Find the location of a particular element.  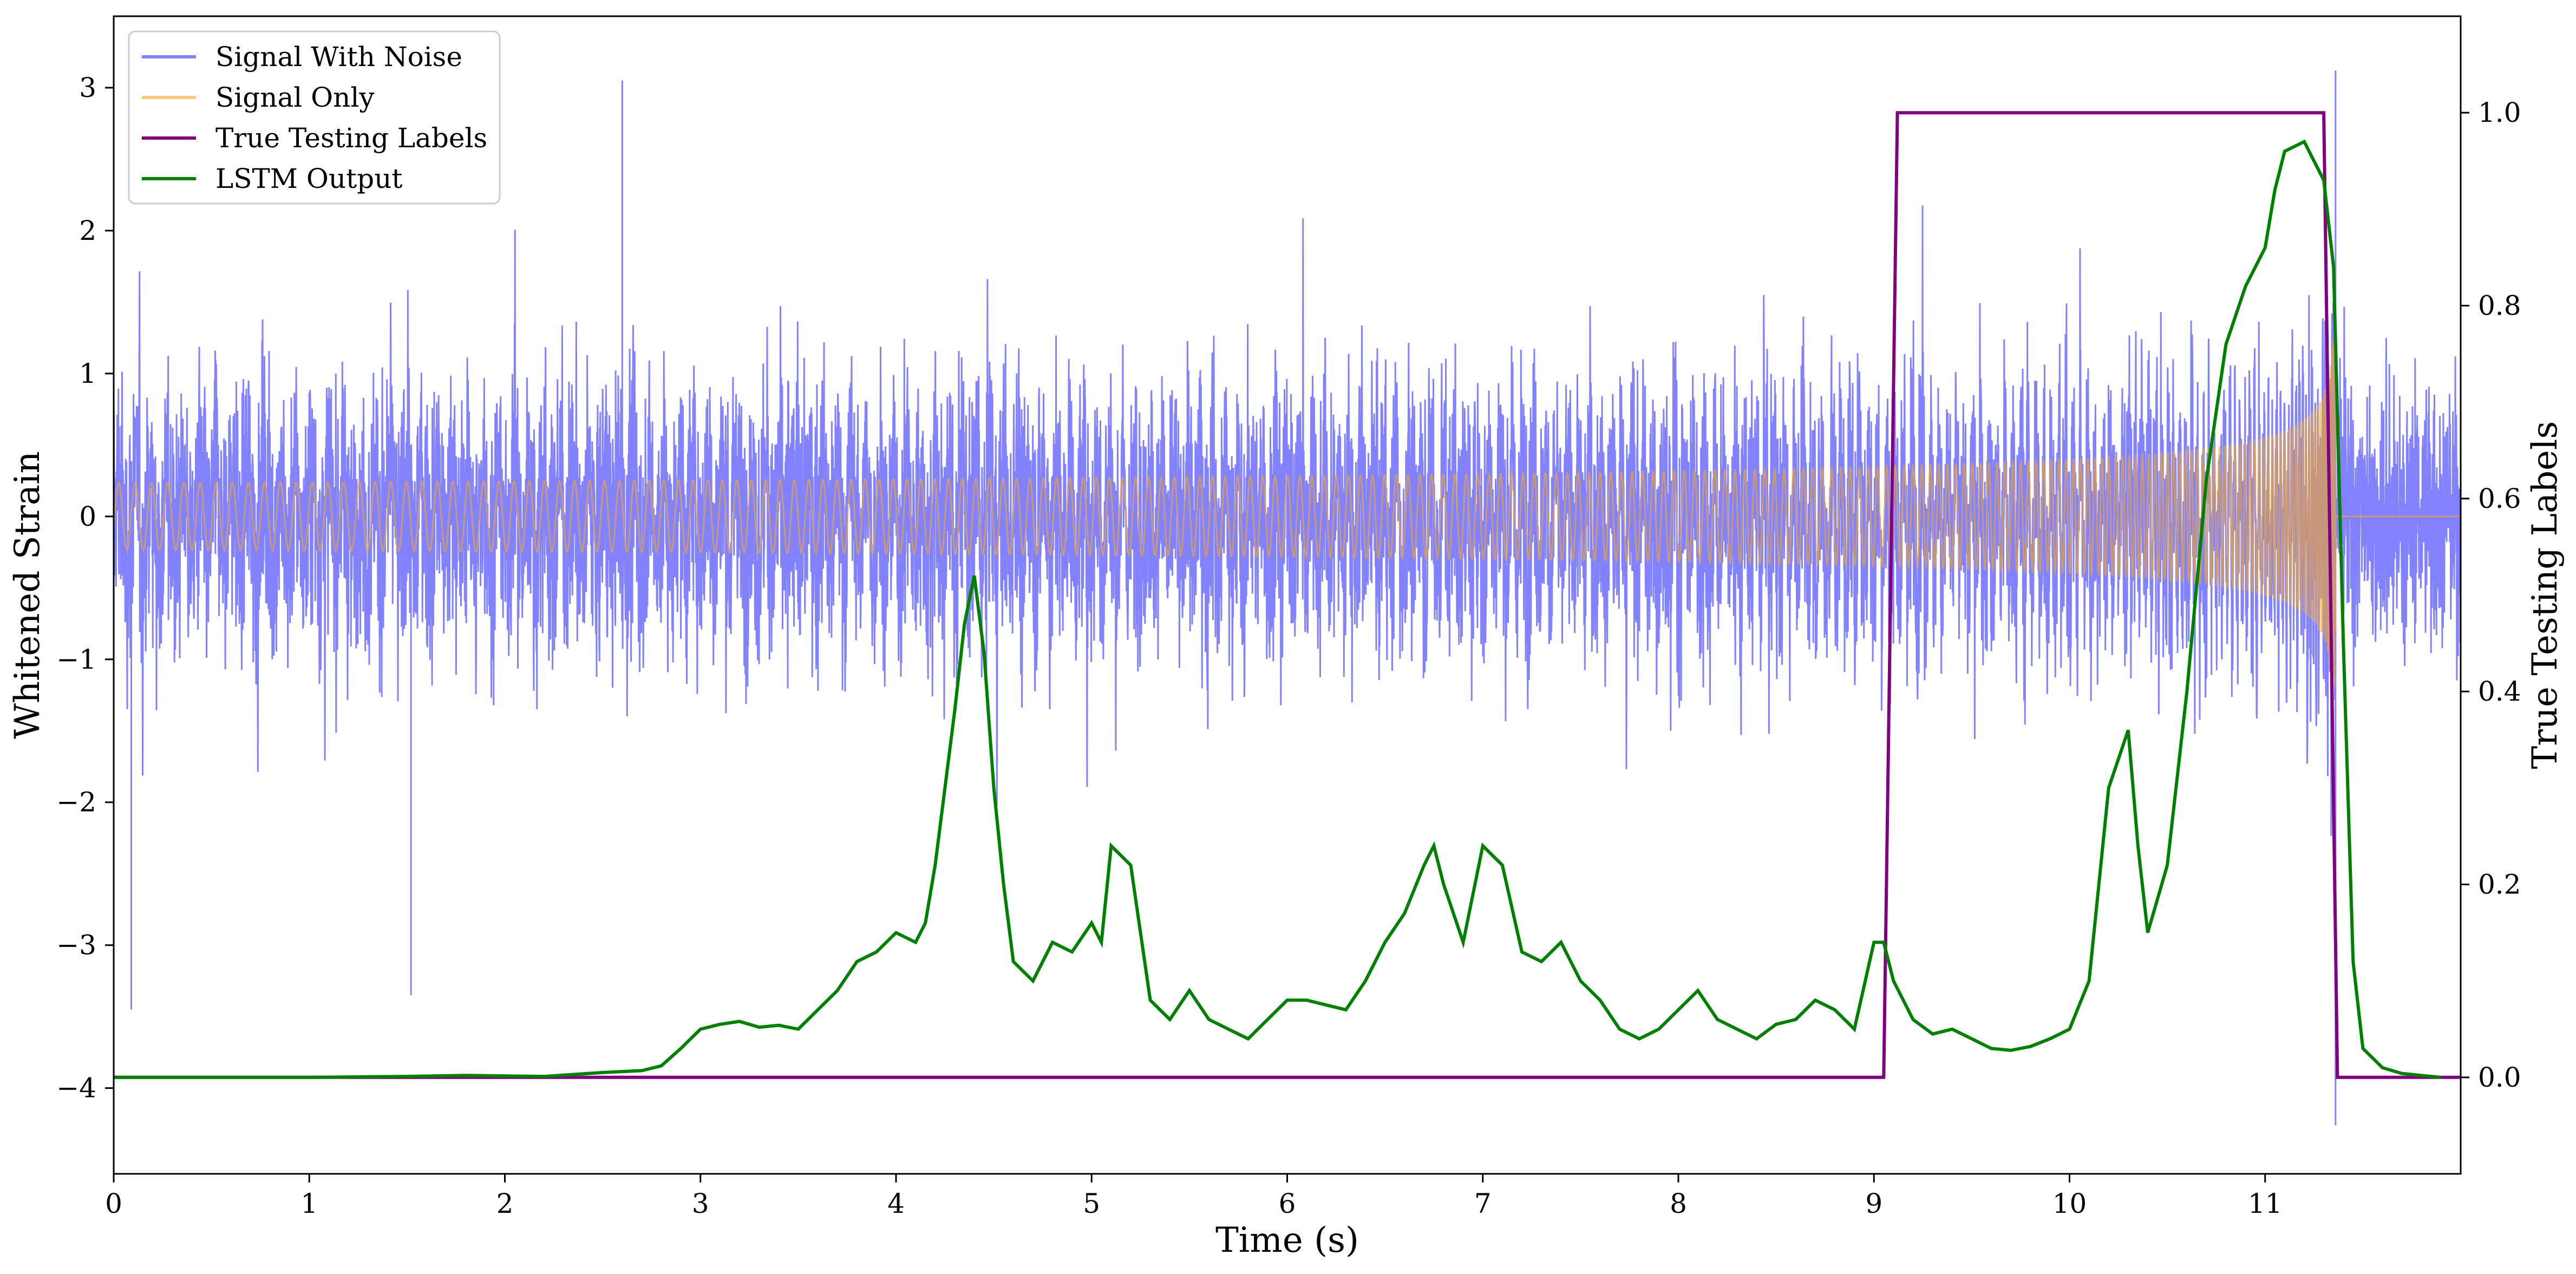

legend-box is located at coordinates (315, 117).